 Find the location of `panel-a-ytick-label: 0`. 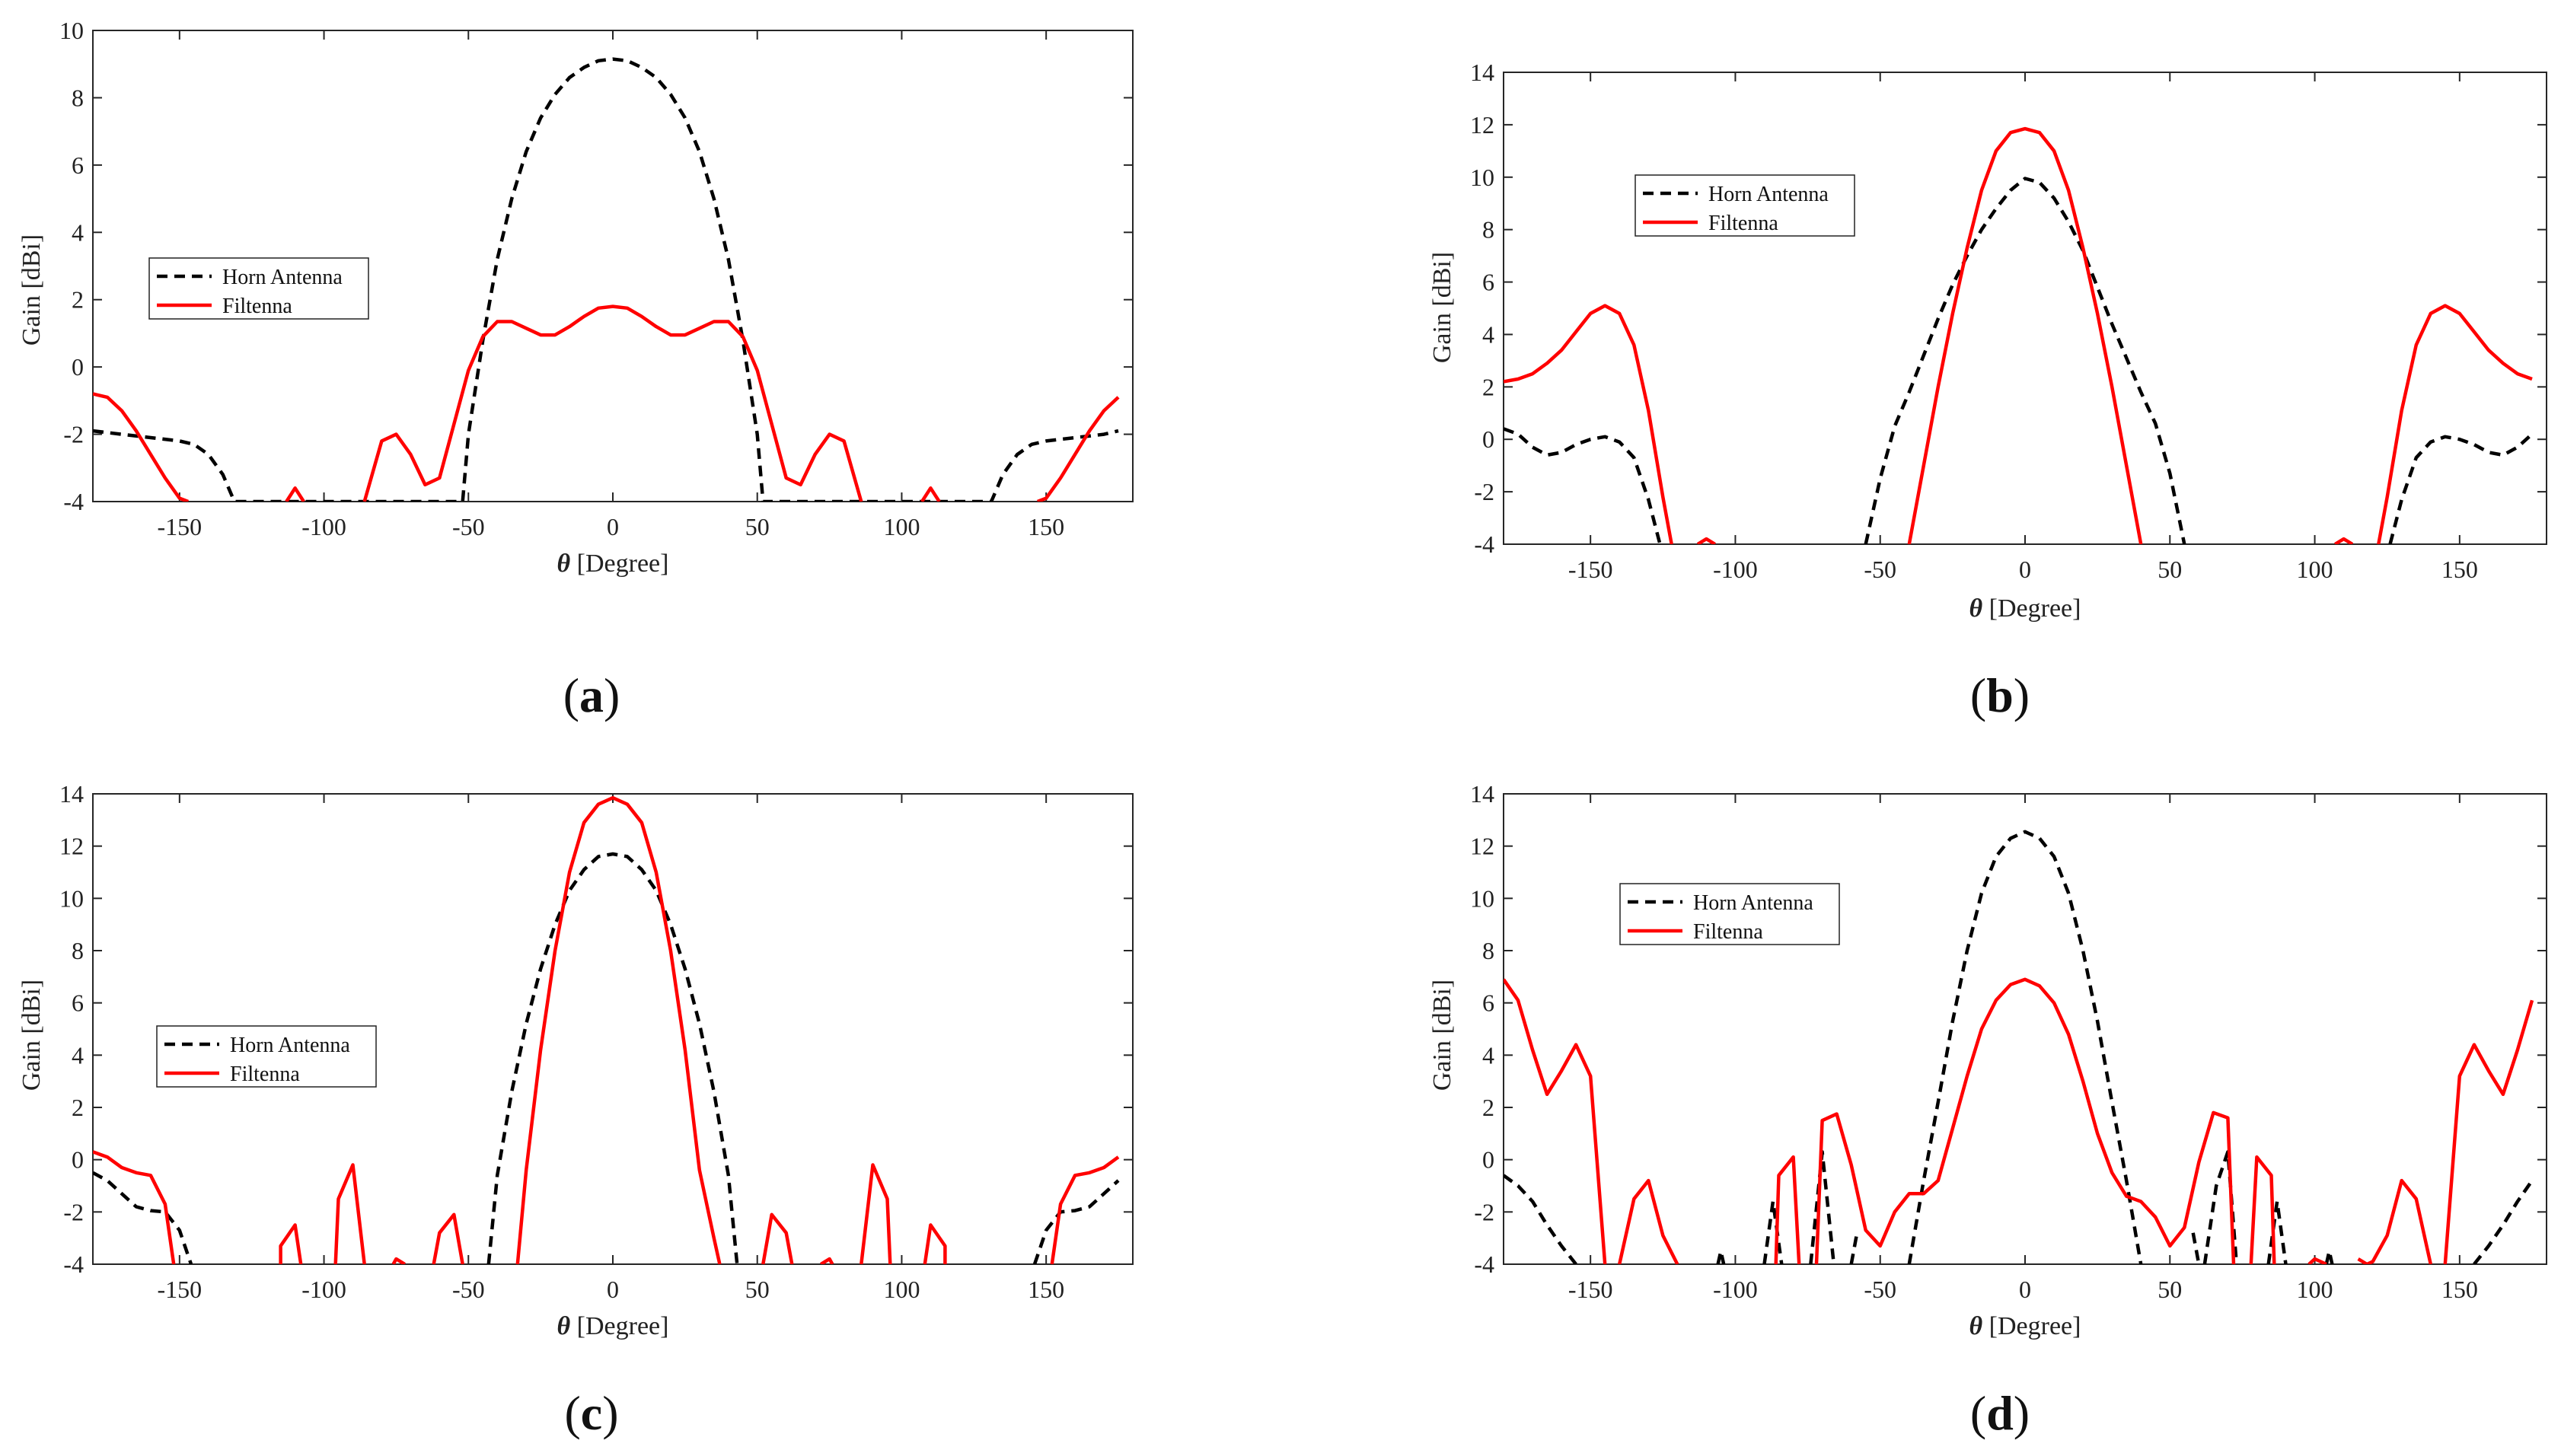

panel-a-ytick-label: 0 is located at coordinates (78, 367).